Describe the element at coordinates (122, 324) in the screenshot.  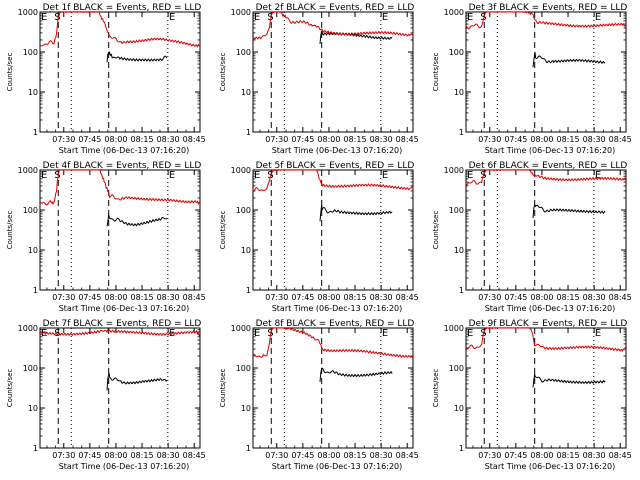
I see `chart-title: Det 7f BLACK = Events, RED = LLD` at that location.